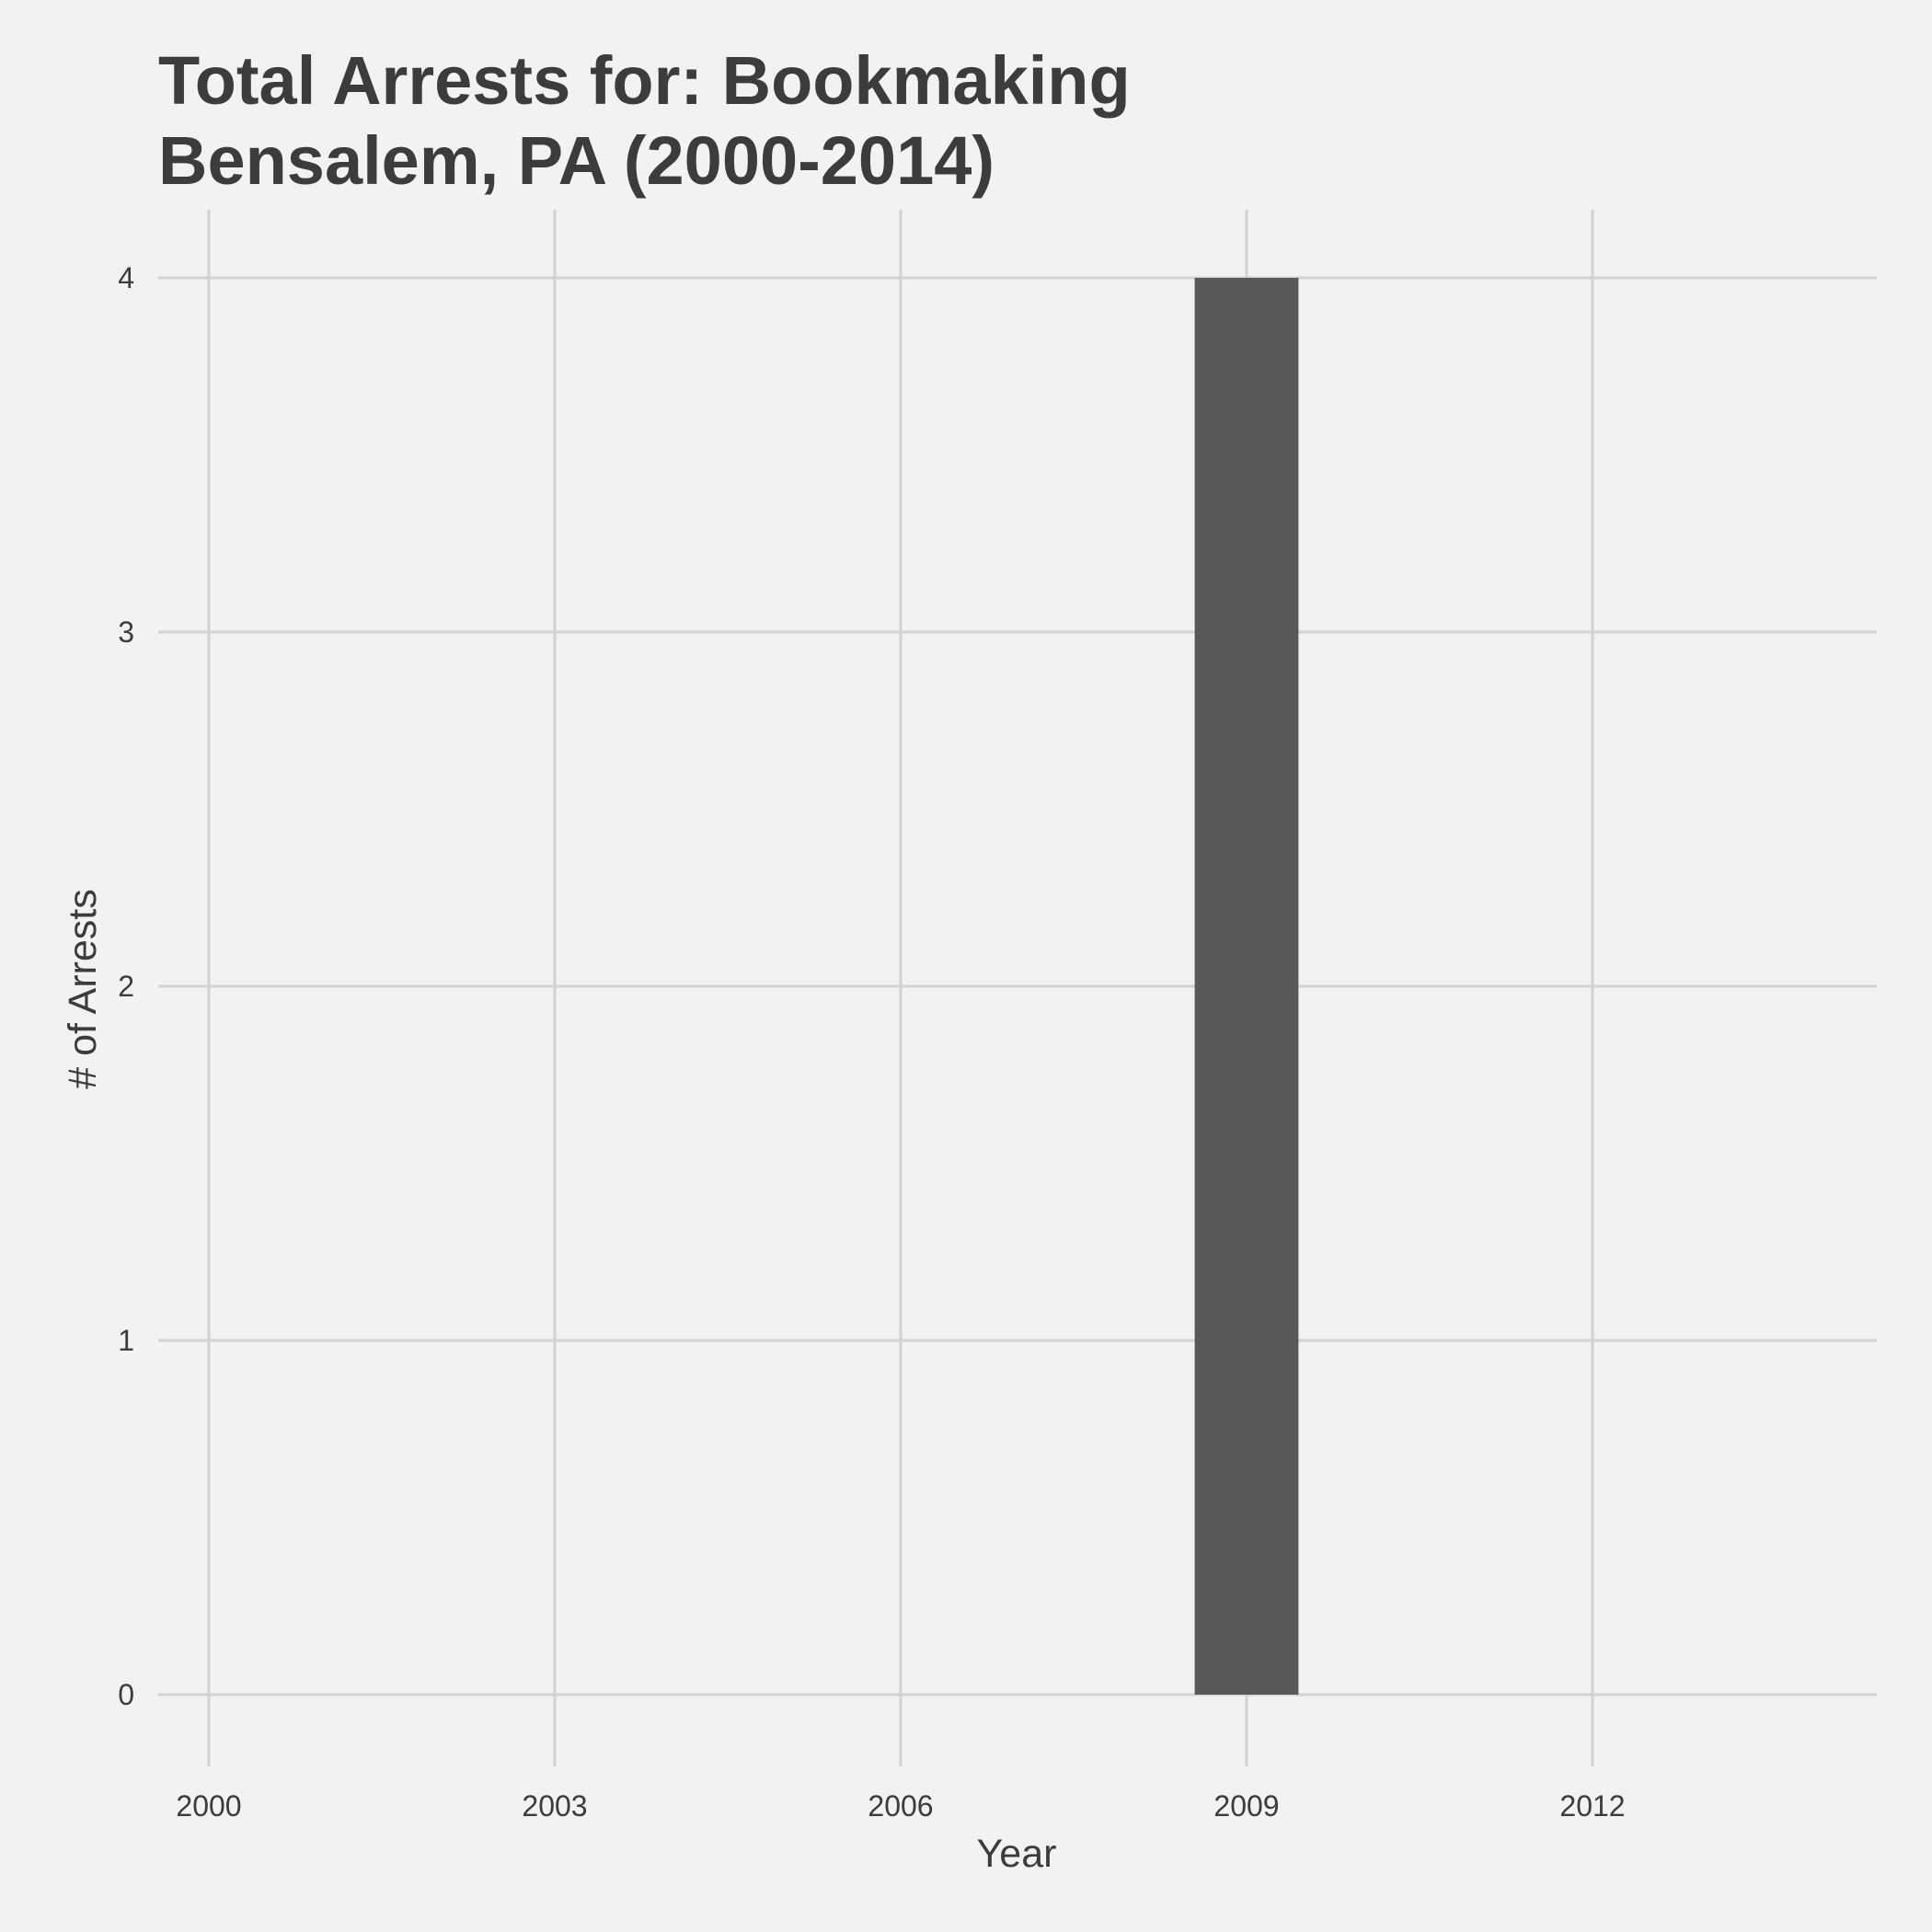  Describe the element at coordinates (126, 1340) in the screenshot. I see `y-tick-label-1: 1` at that location.